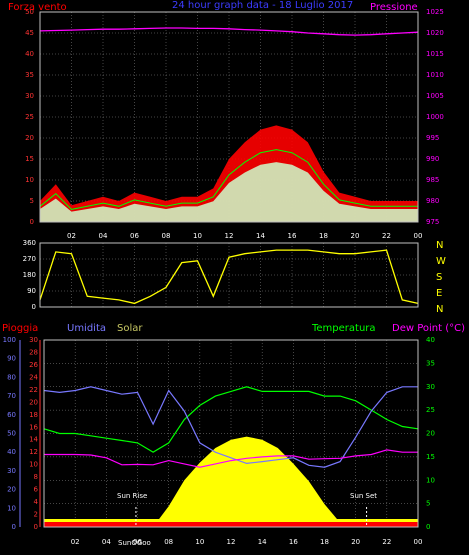 The width and height of the screenshot is (469, 555). What do you see at coordinates (29, 138) in the screenshot?
I see `y-left-tick: 20` at bounding box center [29, 138].